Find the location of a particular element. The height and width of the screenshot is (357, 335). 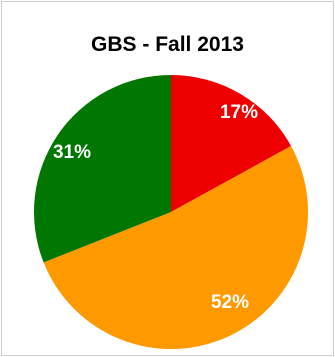

slice-label-52: 52% is located at coordinates (230, 302).